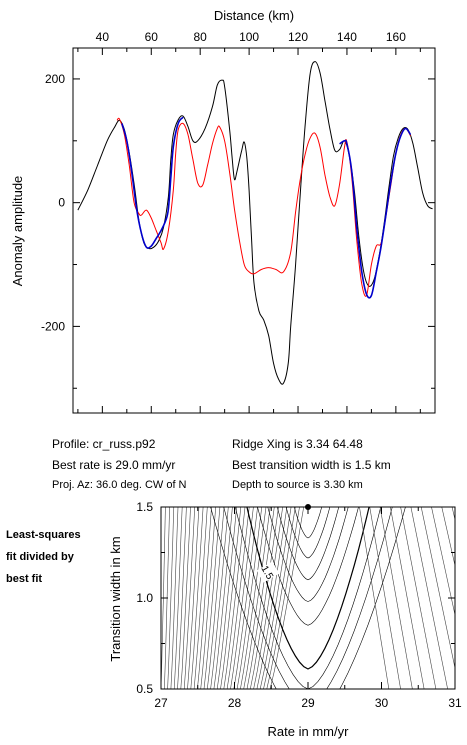 This screenshot has height=745, width=467. I want to click on contour-description-line-3: best fit, so click(24, 579).